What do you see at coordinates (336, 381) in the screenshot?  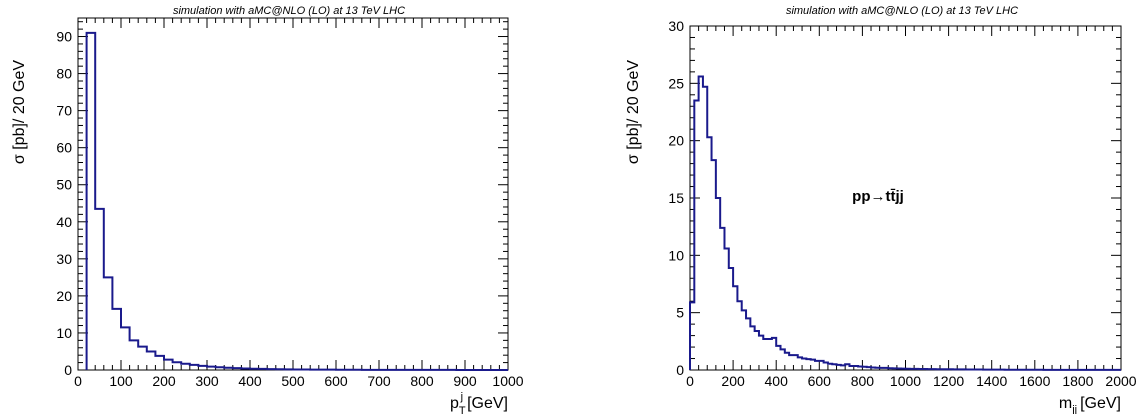 I see `pt-x-tick-label: 600` at bounding box center [336, 381].